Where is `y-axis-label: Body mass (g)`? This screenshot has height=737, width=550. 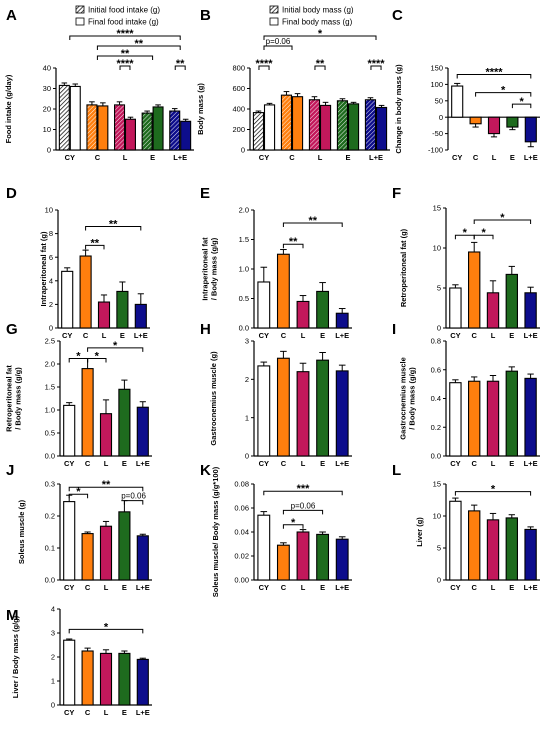
y-axis-label: Body mass (g) is located at coordinates (200, 109).